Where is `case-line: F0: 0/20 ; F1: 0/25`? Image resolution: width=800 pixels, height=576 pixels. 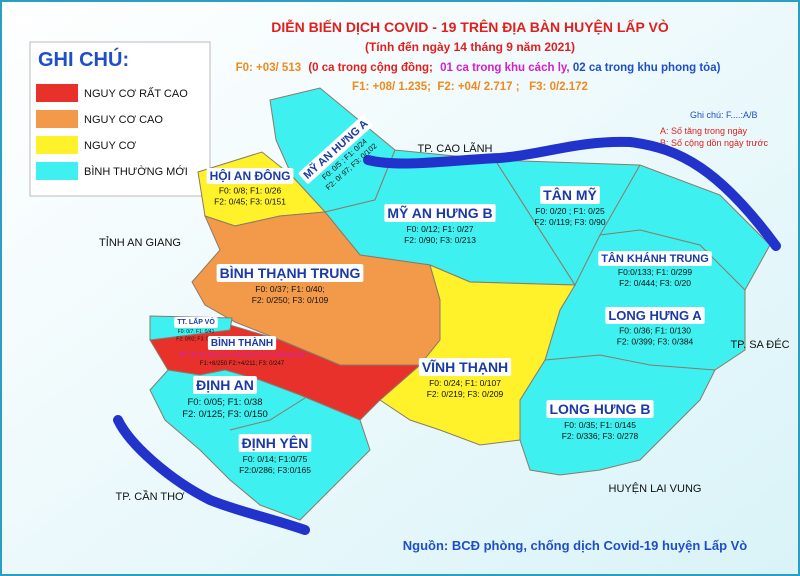
case-line: F0: 0/20 ; F1: 0/25 is located at coordinates (570, 211).